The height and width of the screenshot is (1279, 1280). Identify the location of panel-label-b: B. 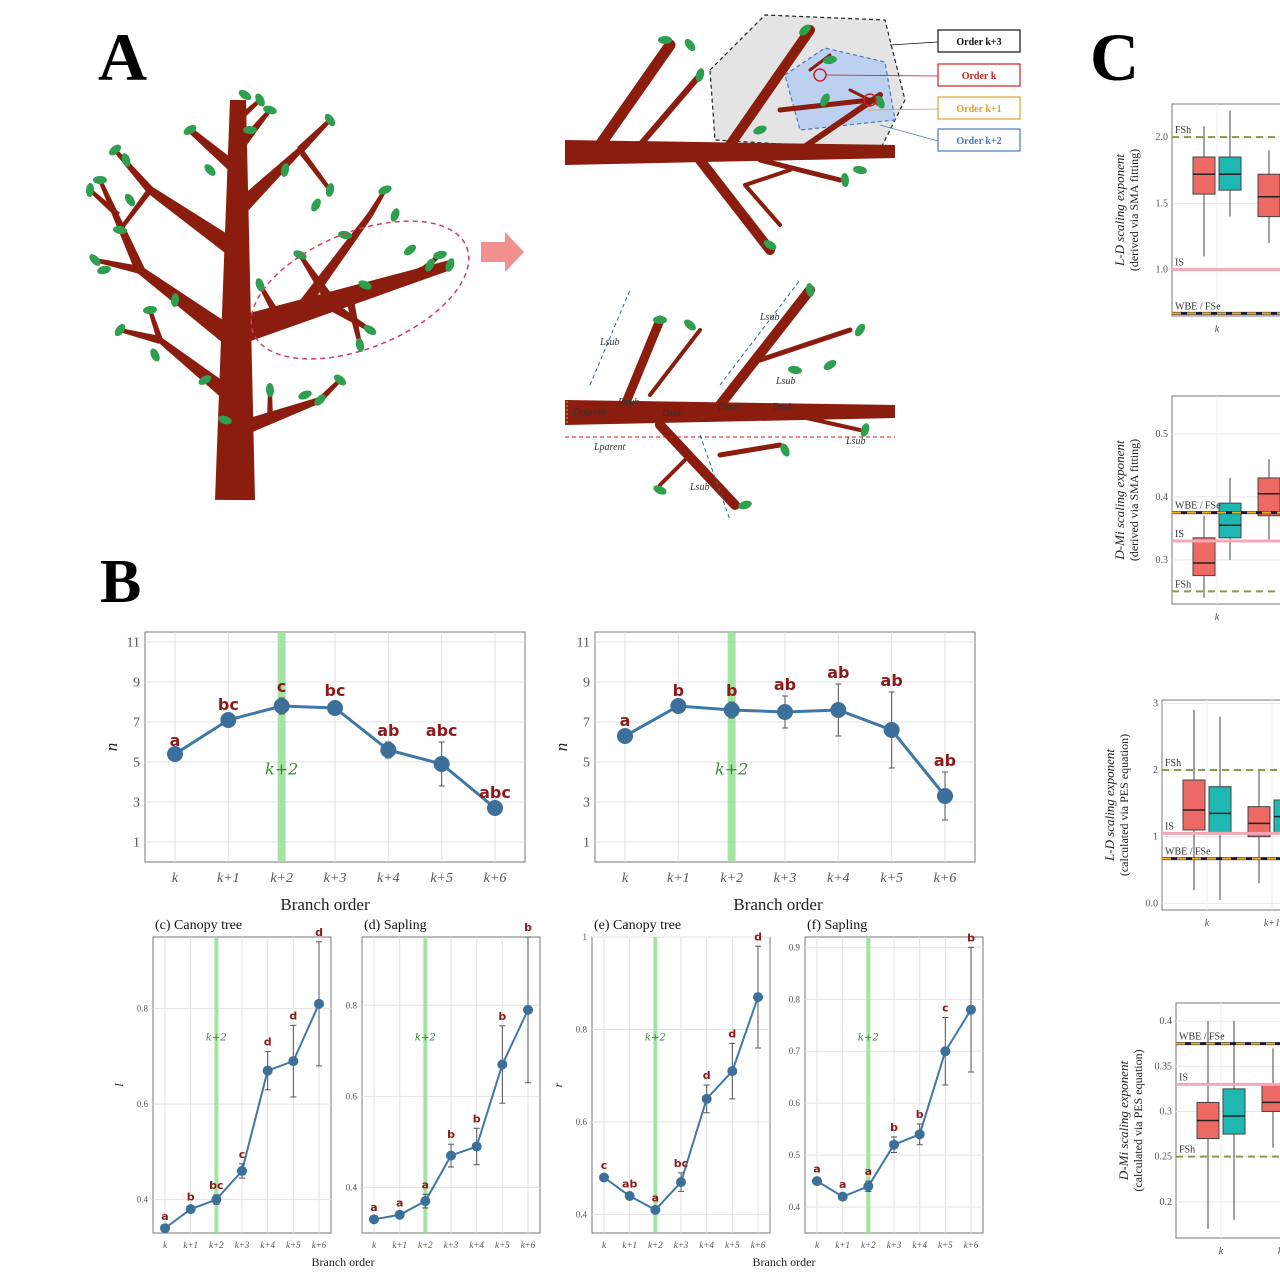
(120, 582).